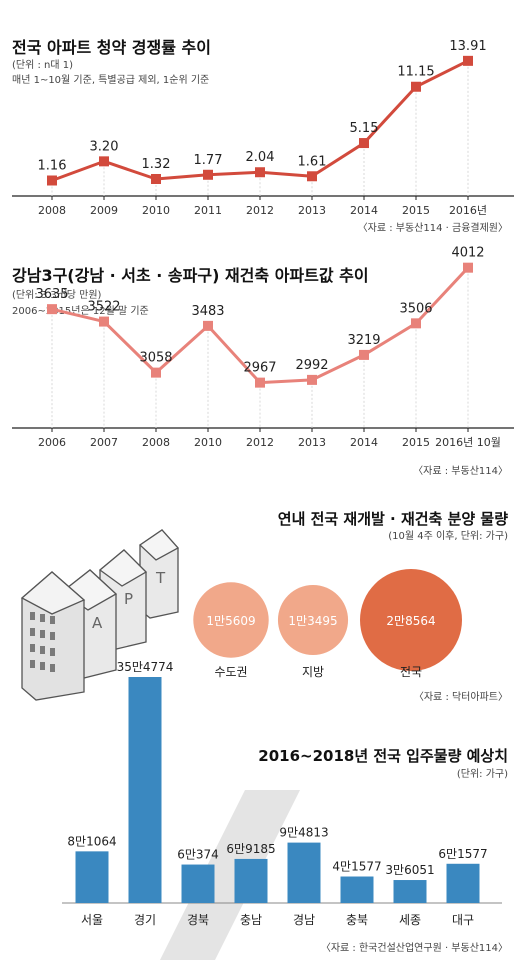 Image resolution: width=526 pixels, height=970 pixels. What do you see at coordinates (467, 46) in the screenshot?
I see `data-label: 13.91` at bounding box center [467, 46].